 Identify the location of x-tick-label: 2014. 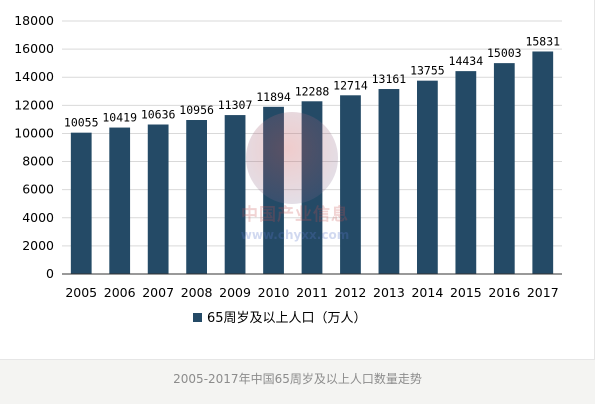
(427, 292).